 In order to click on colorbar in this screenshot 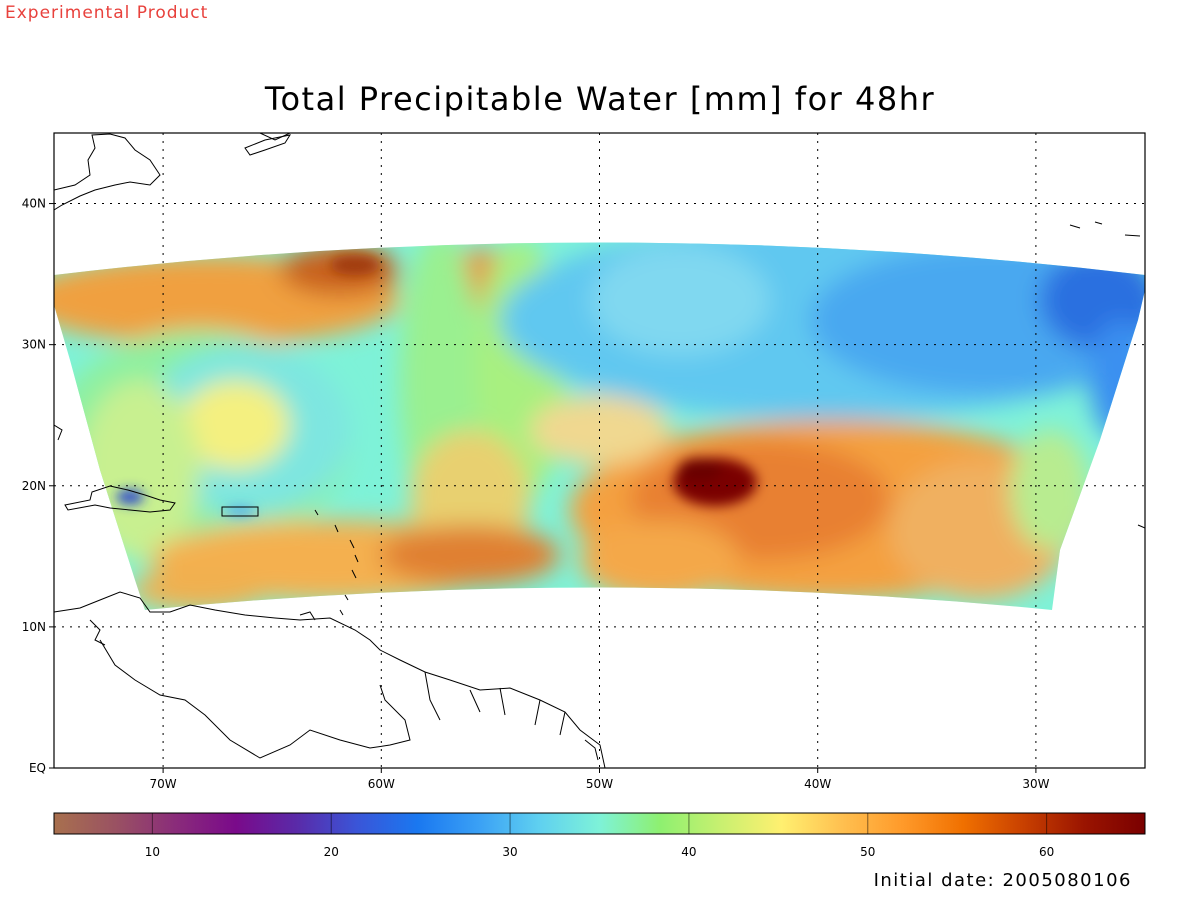, I will do `click(599, 823)`.